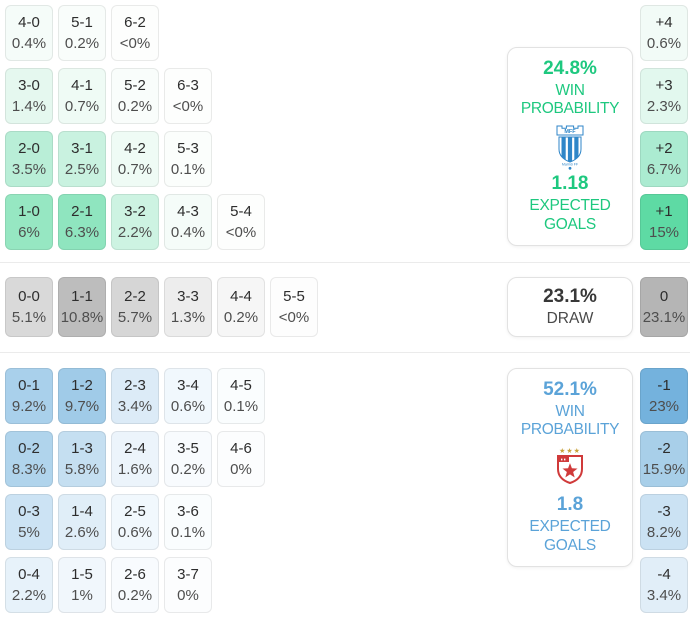 The width and height of the screenshot is (690, 617). I want to click on score-cell-2-1: 2-1 6.3%, so click(82, 222).